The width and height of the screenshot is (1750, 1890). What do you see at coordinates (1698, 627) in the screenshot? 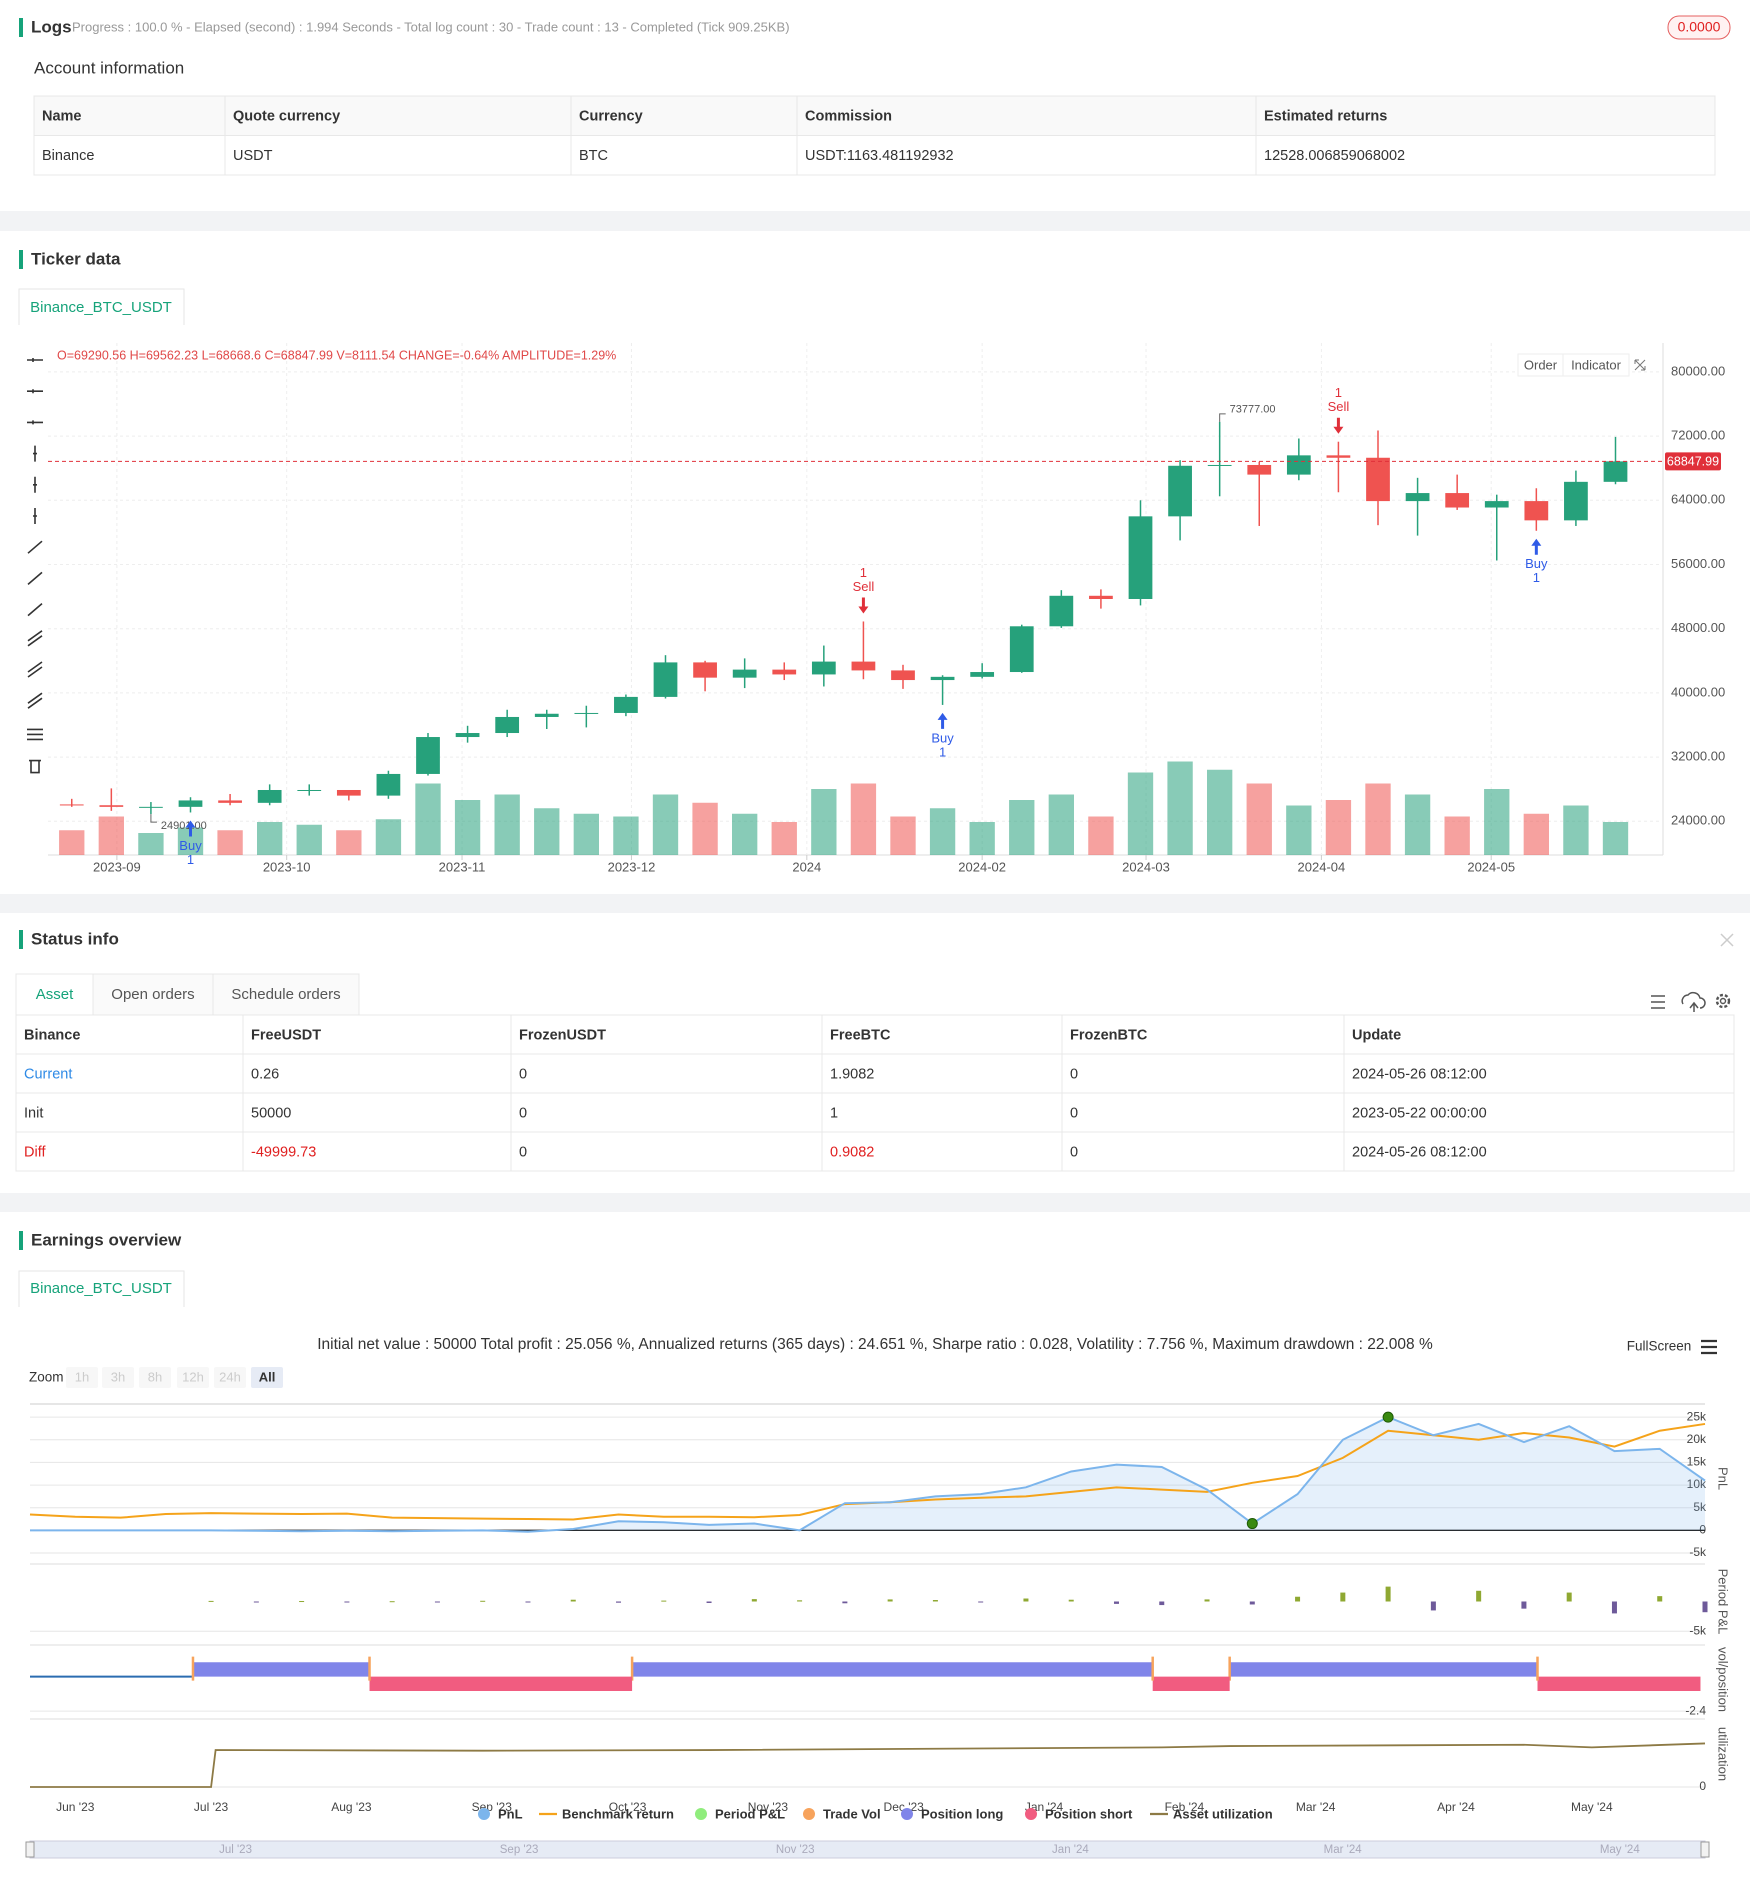
I see `y-tick-label: 48000.00` at bounding box center [1698, 627].